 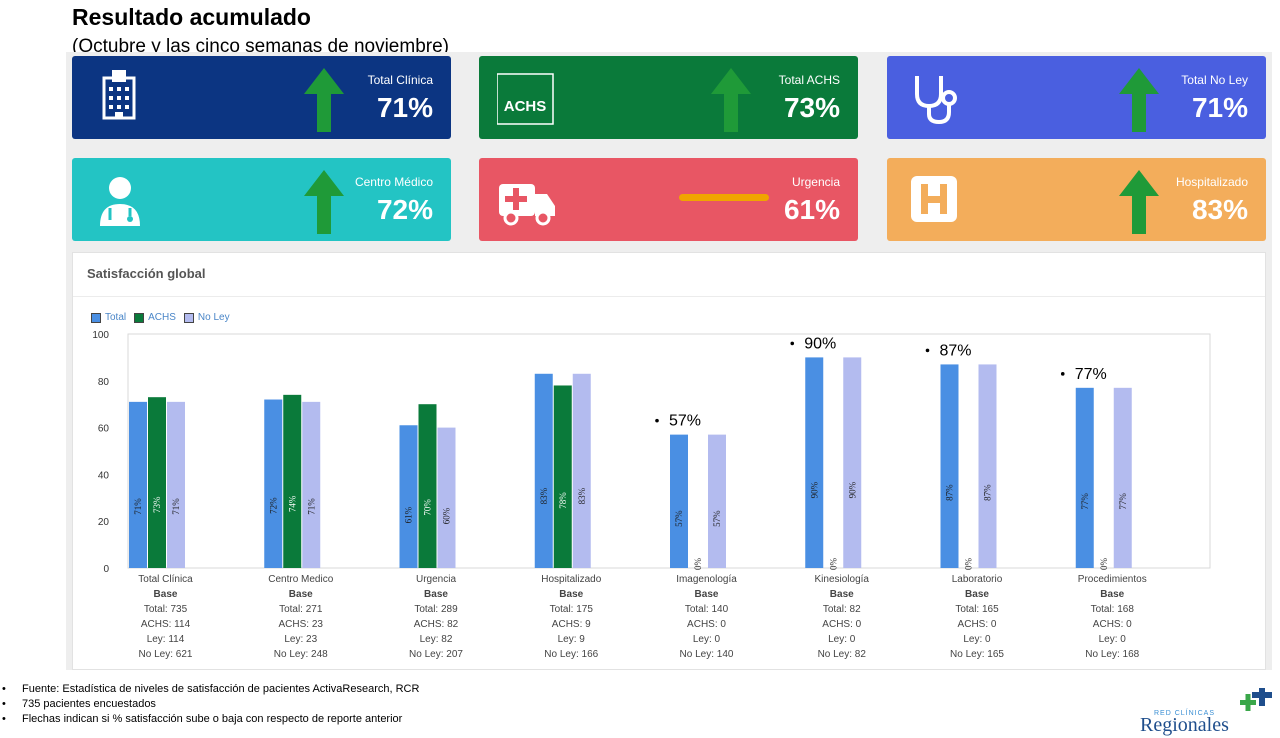 What do you see at coordinates (96, 317) in the screenshot?
I see `legend-swatch-total` at bounding box center [96, 317].